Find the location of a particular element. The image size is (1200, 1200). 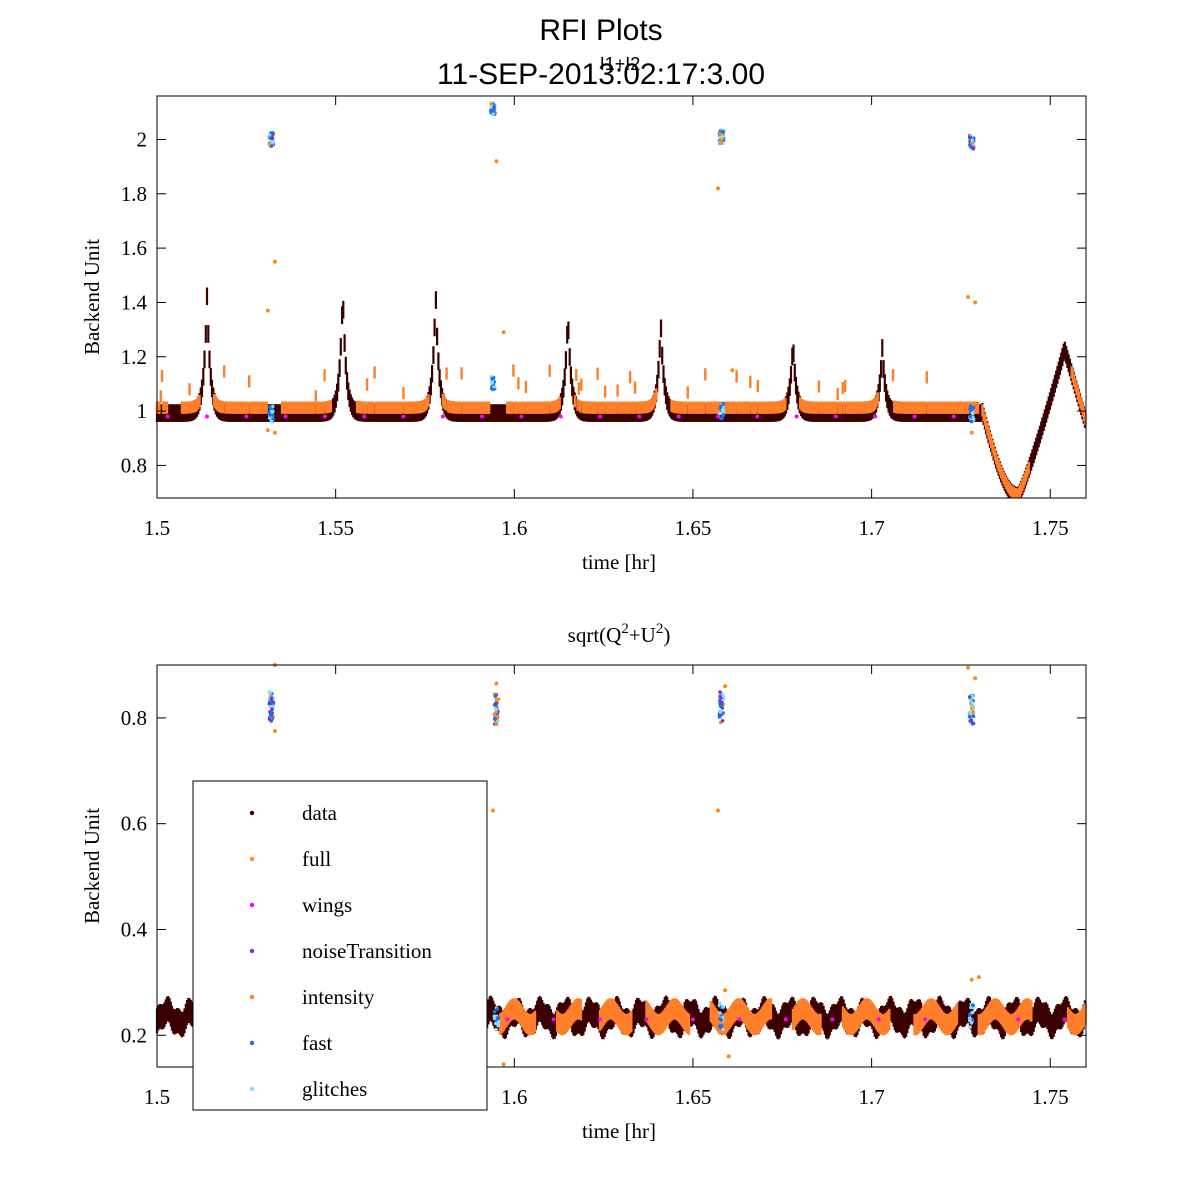

legend-marker-wings is located at coordinates (252, 905).